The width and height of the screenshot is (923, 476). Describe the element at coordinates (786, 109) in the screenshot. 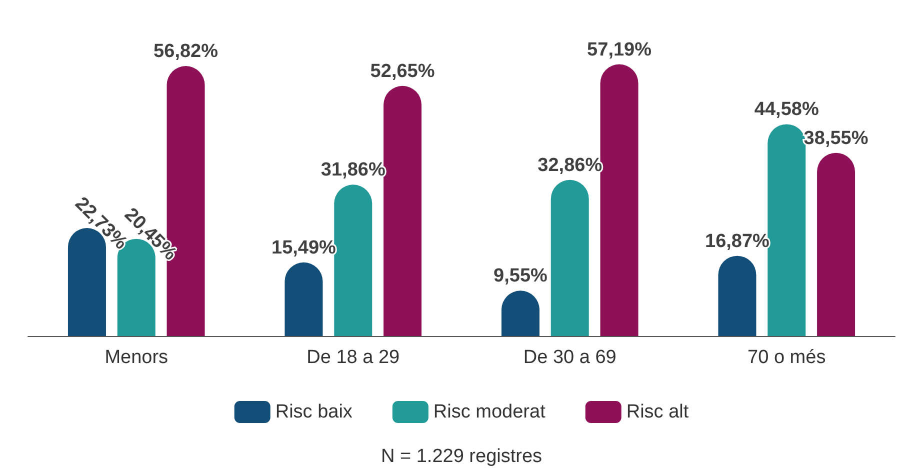

I see `data-label: 44,58%` at that location.